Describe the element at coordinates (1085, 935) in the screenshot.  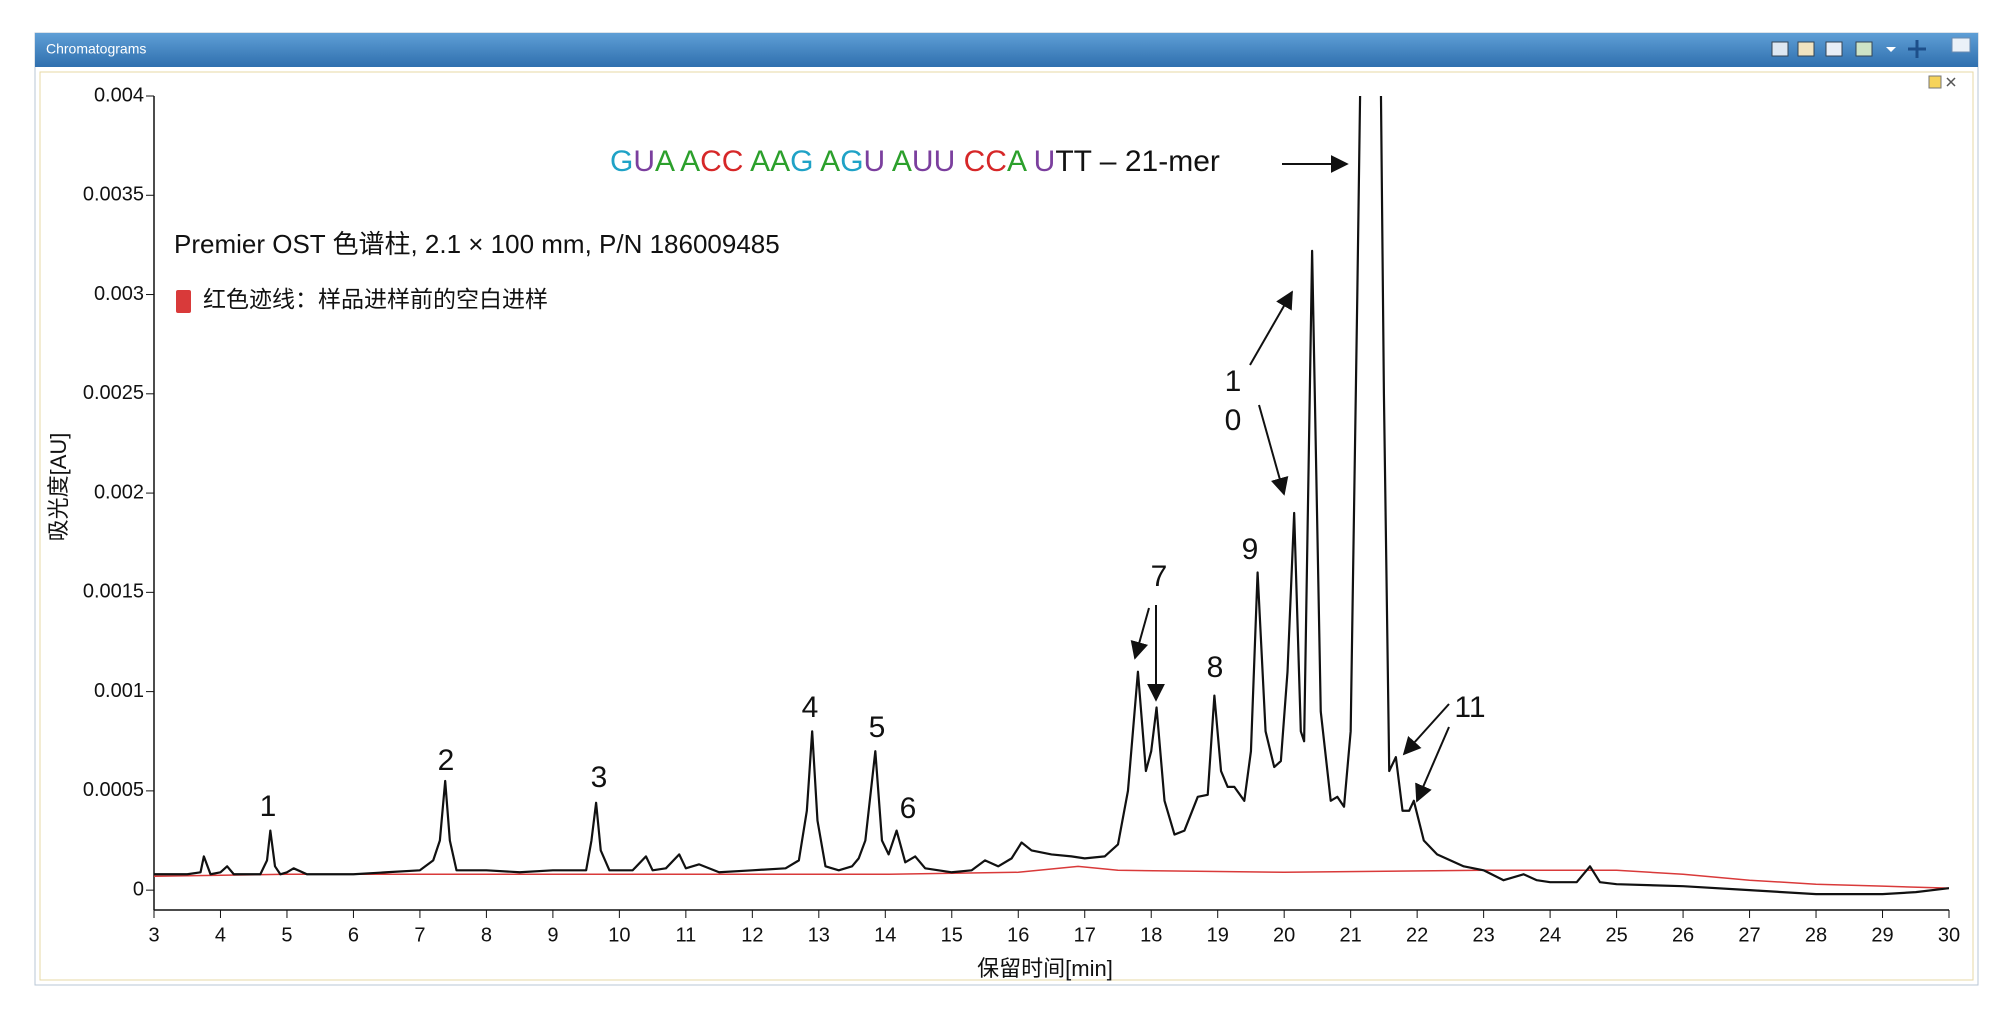
I see `x-tick-label: 17` at that location.